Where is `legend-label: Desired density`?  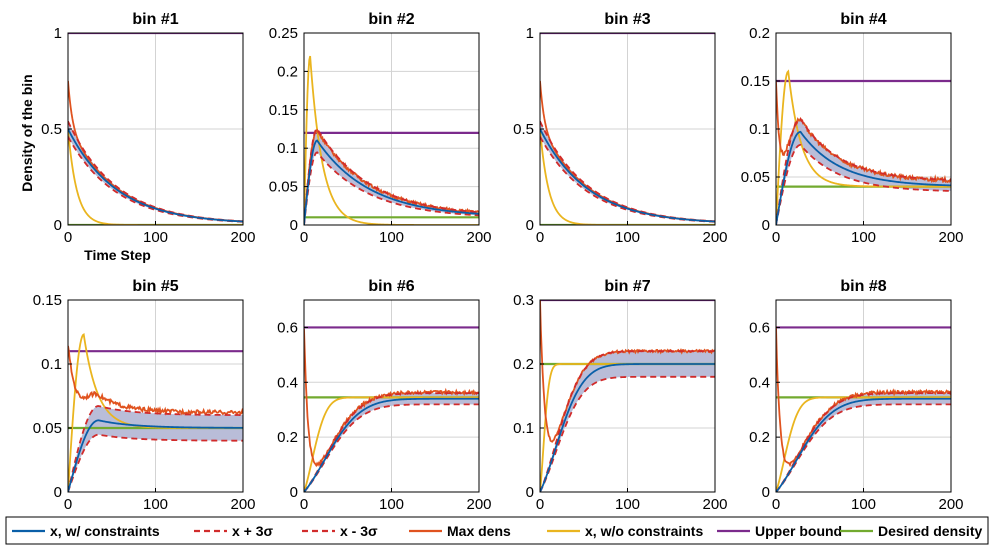 legend-label: Desired density is located at coordinates (930, 531).